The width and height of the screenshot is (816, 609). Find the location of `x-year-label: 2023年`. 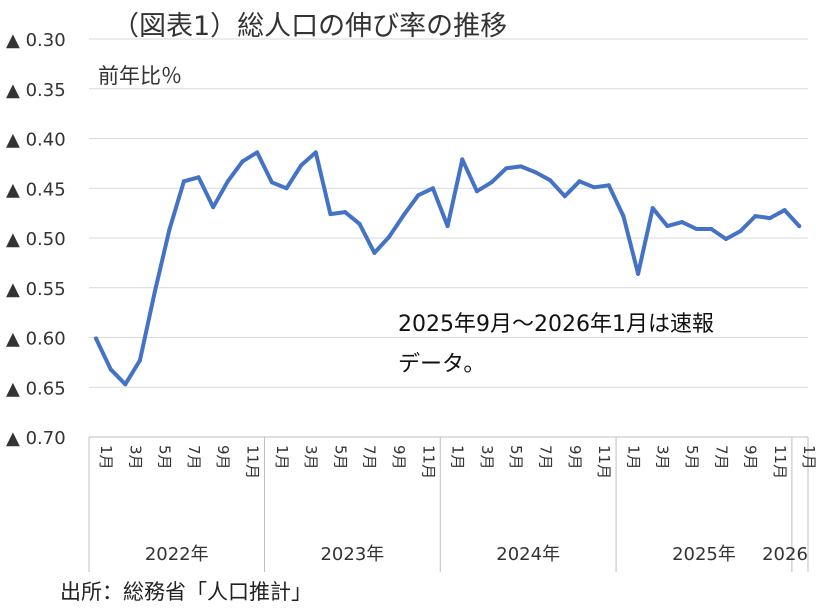

x-year-label: 2023年 is located at coordinates (352, 554).